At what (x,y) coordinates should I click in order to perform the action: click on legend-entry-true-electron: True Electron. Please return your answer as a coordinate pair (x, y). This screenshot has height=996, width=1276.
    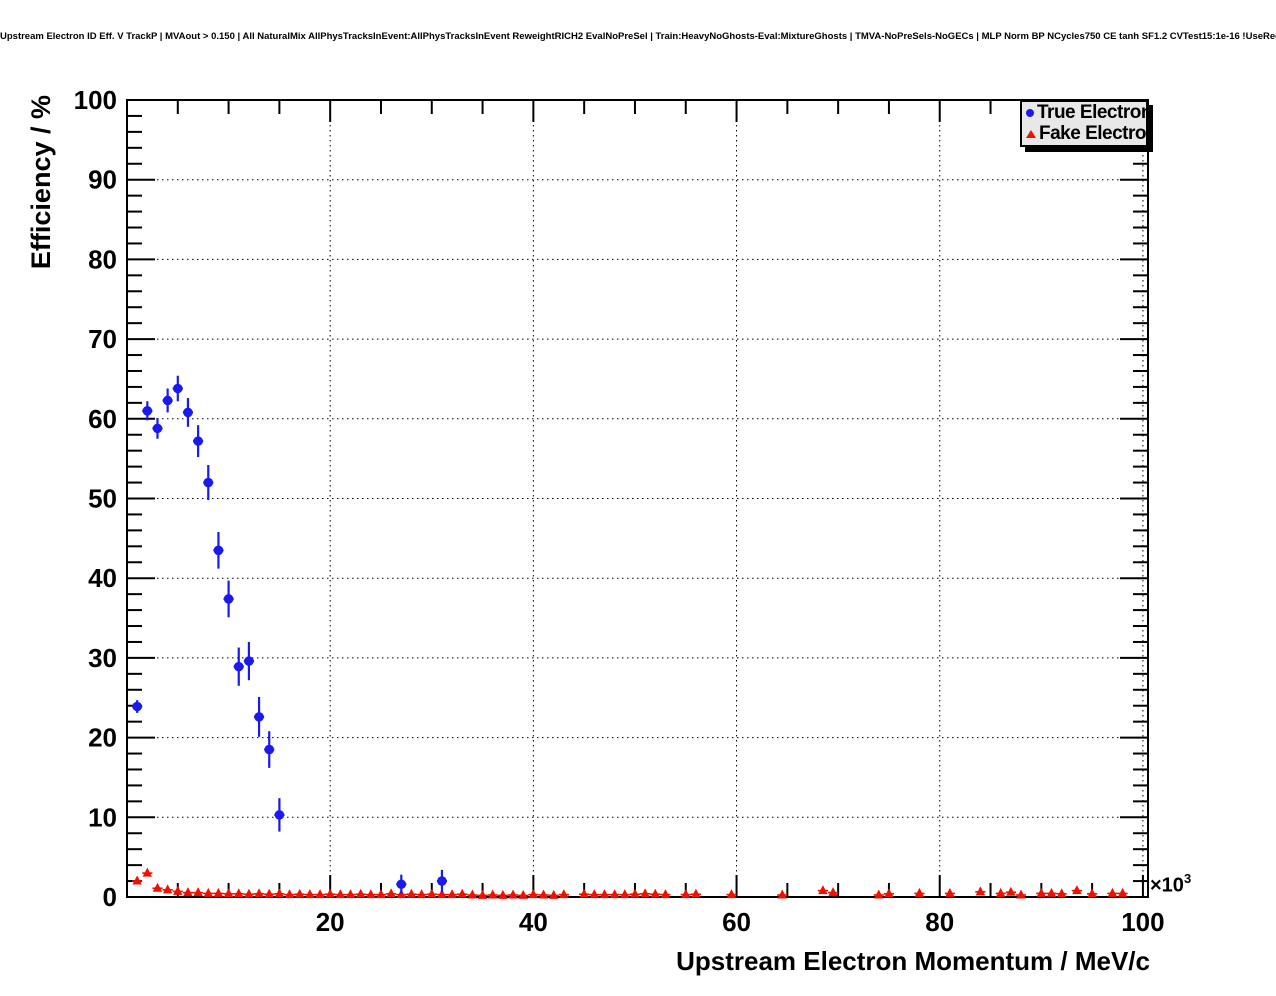
    Looking at the image, I should click on (1084, 112).